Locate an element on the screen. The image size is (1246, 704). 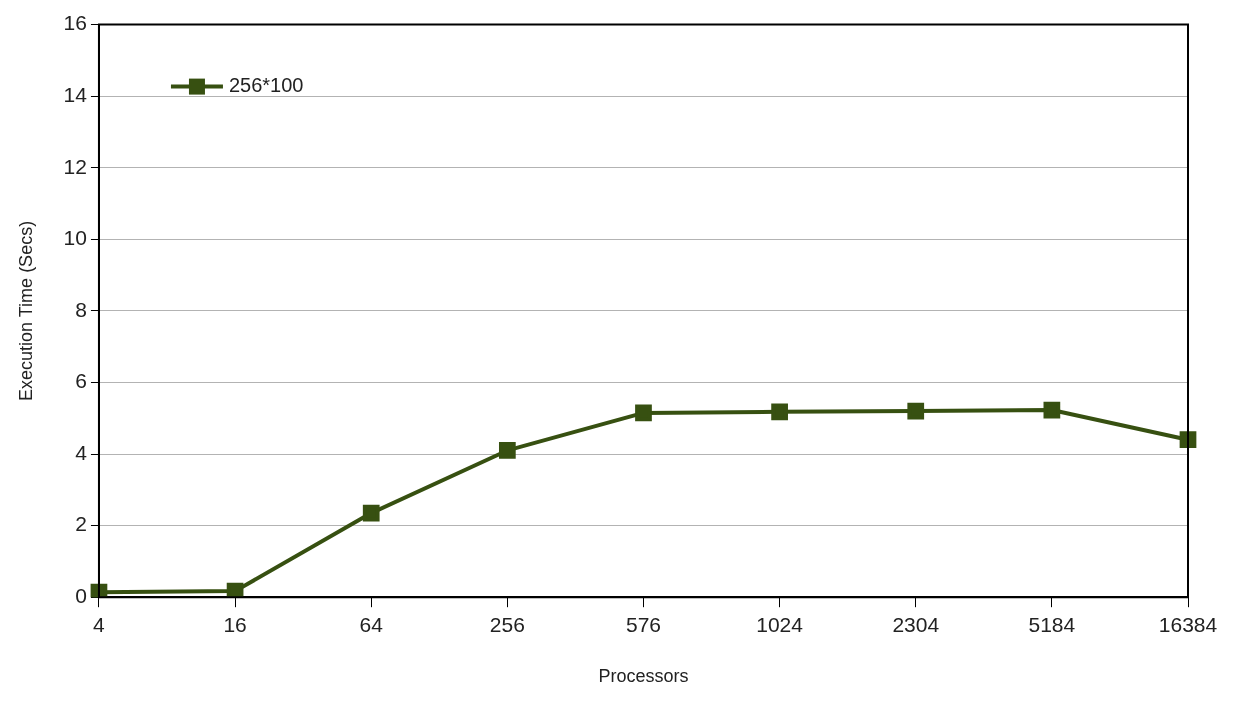
legend-label: 256*100 is located at coordinates (266, 85).